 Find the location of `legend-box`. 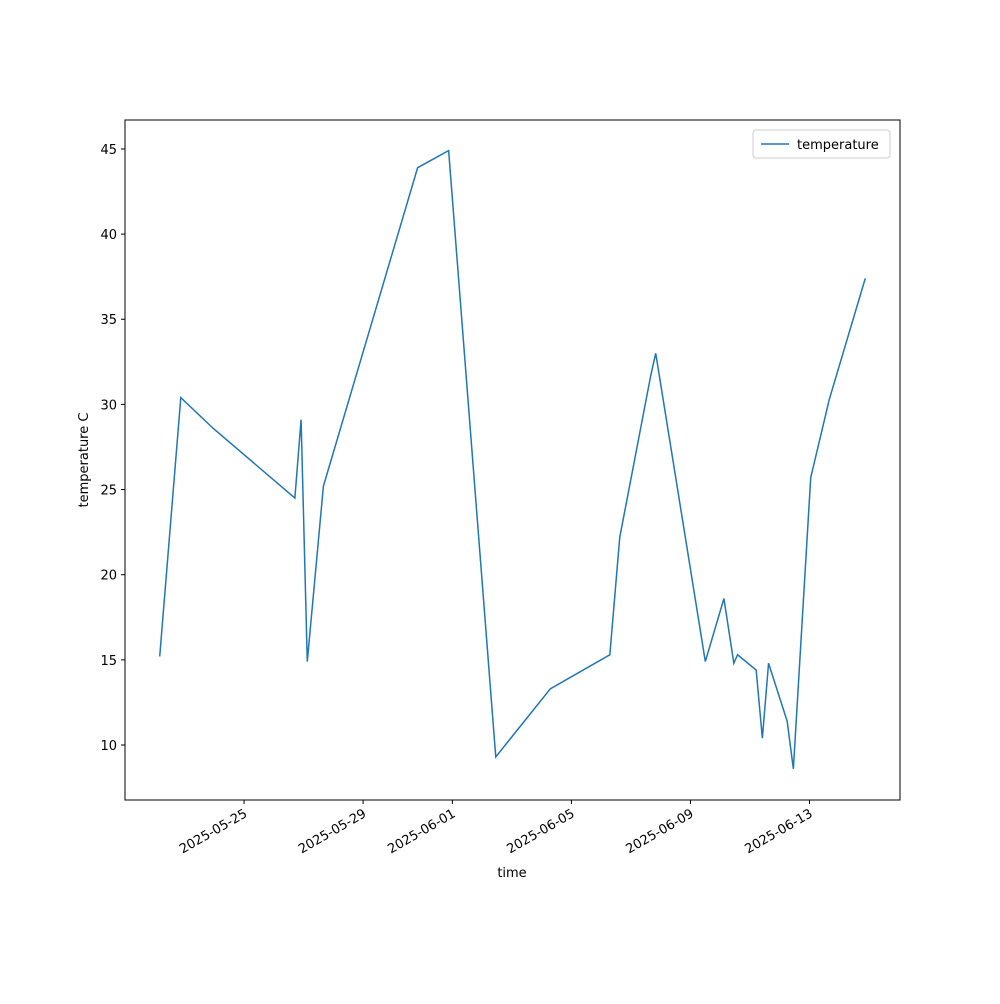

legend-box is located at coordinates (821, 144).